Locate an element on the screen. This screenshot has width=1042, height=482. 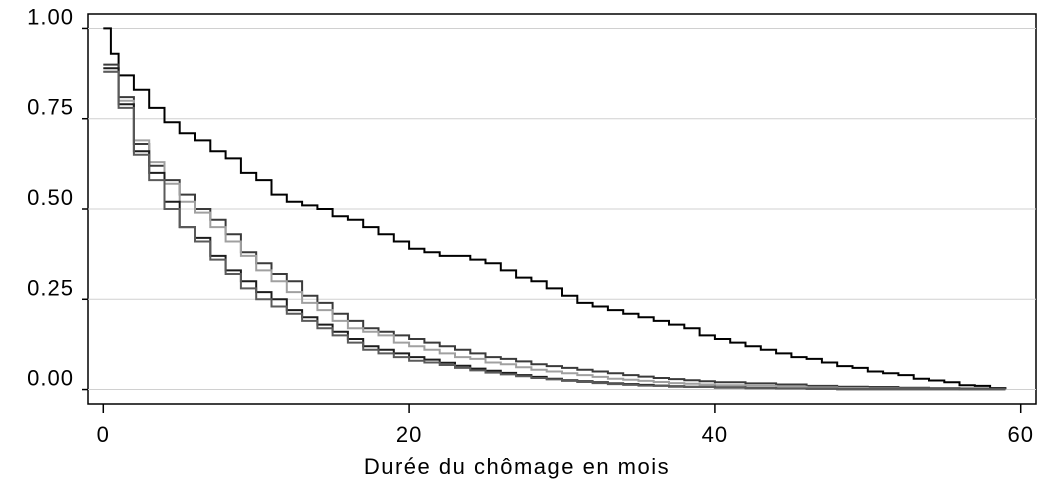
y-tick-label: 0.25 is located at coordinates (50, 287).